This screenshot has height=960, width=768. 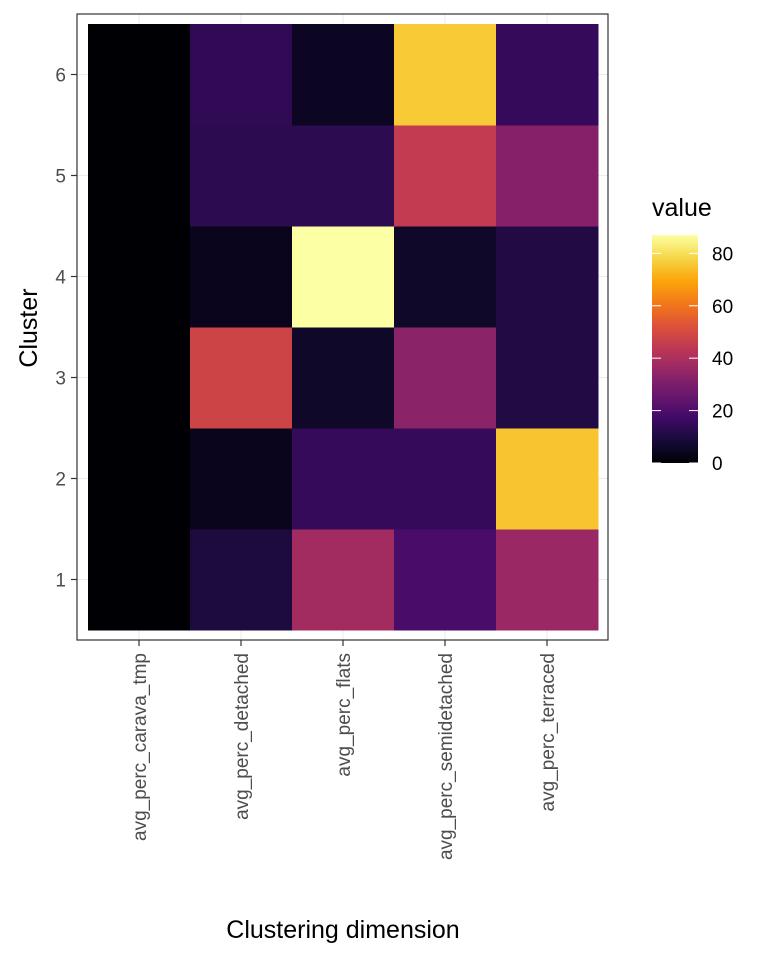 What do you see at coordinates (139, 580) in the screenshot?
I see `heatmap-cell-cluster1-avg_perc_carava_tmp` at bounding box center [139, 580].